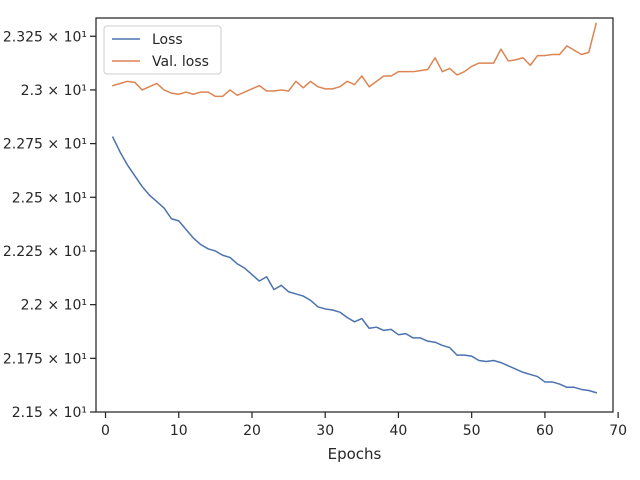 This screenshot has width=640, height=480. I want to click on legend-label-0: Loss, so click(167, 40).